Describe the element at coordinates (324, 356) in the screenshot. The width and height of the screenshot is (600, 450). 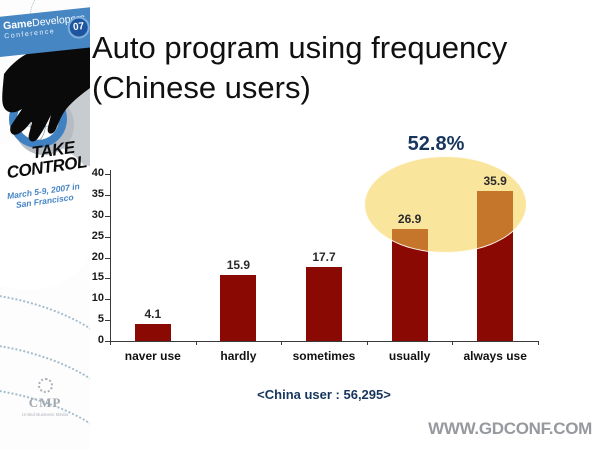
I see `category-label: sometimes` at that location.